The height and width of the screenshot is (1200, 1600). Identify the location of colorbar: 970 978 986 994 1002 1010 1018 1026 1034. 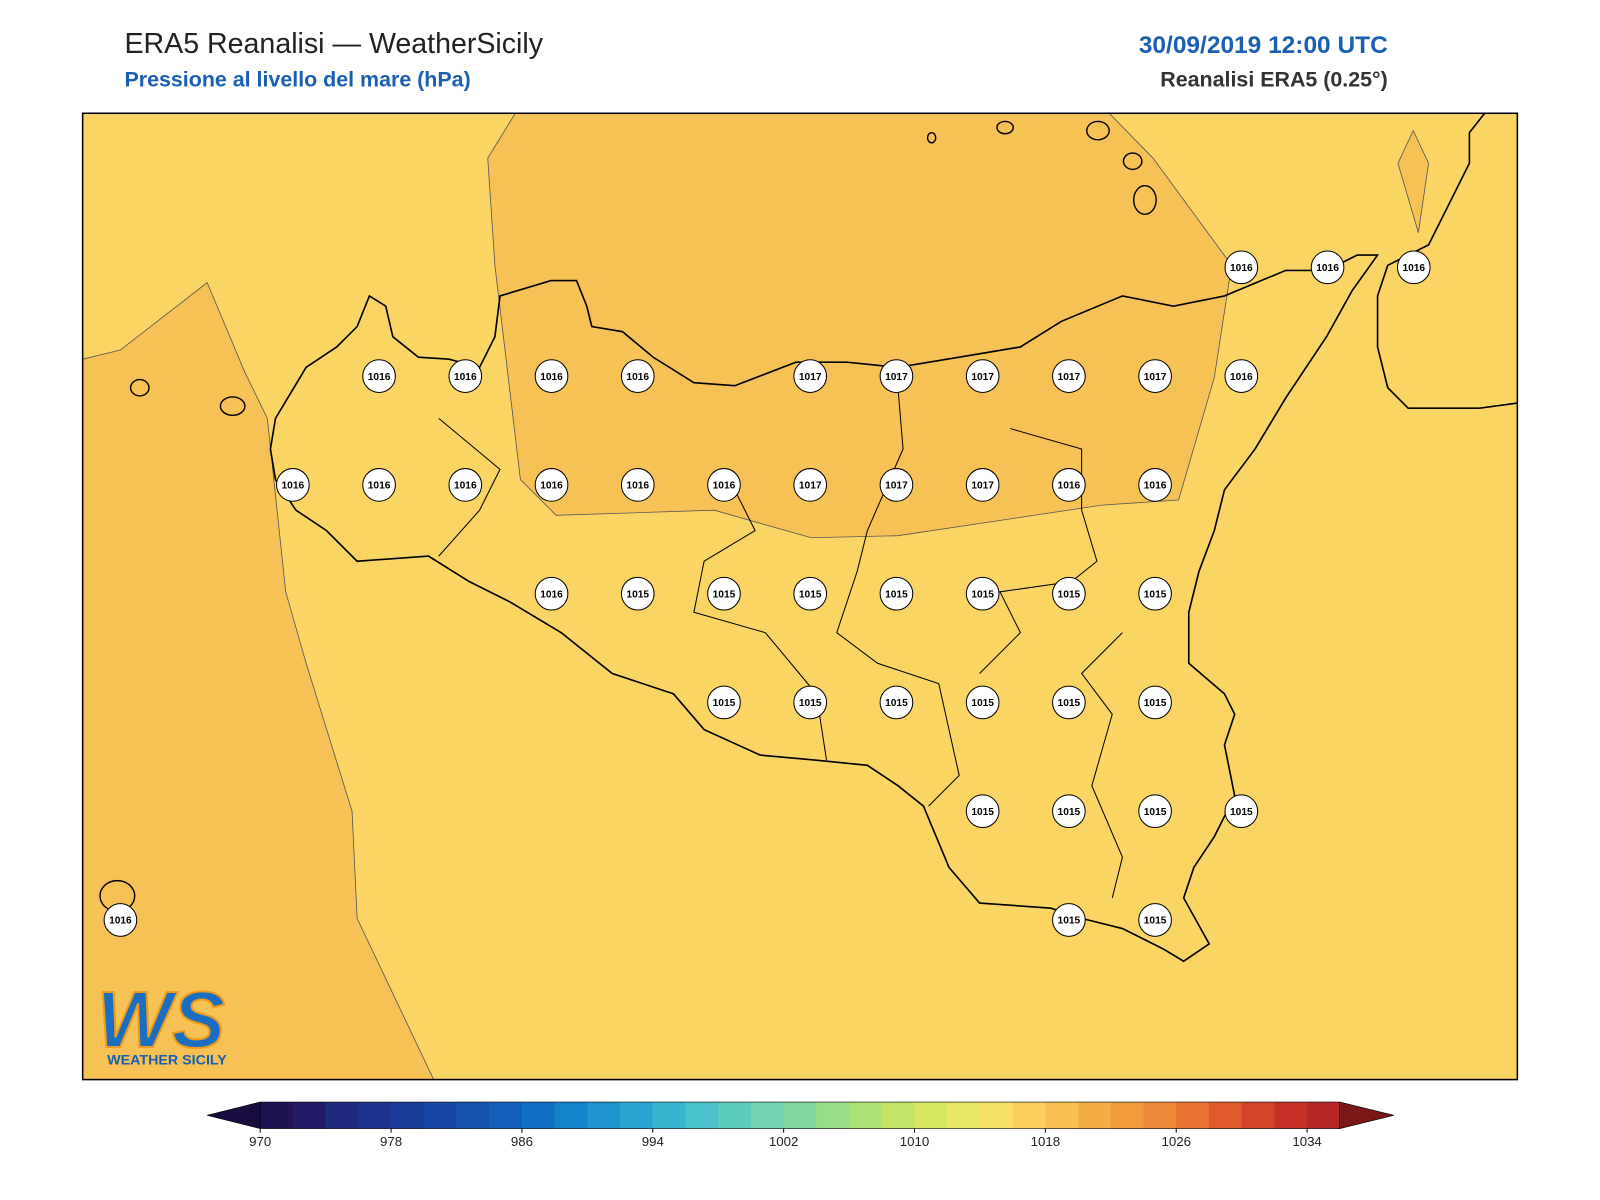
(800, 1125).